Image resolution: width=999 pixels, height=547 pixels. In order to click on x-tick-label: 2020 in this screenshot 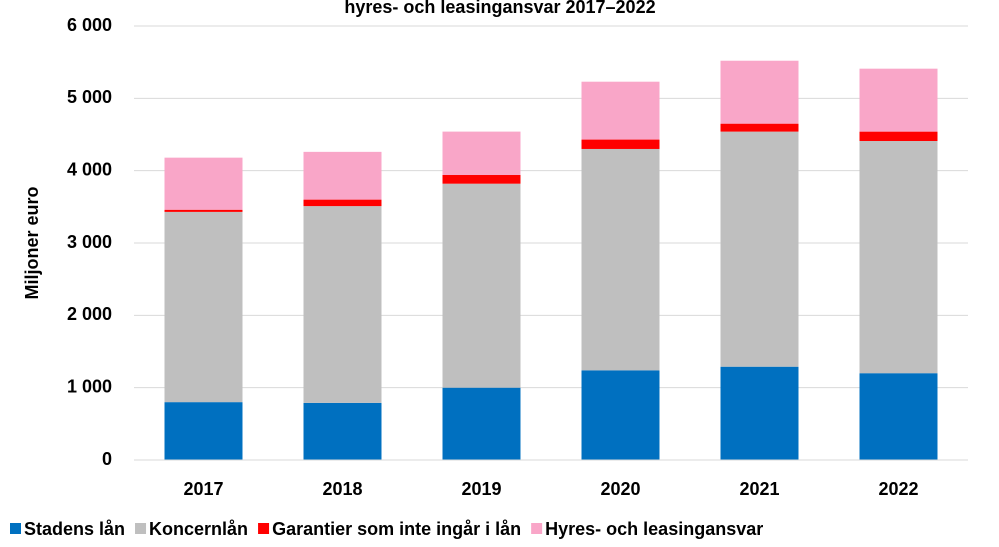, I will do `click(620, 489)`.